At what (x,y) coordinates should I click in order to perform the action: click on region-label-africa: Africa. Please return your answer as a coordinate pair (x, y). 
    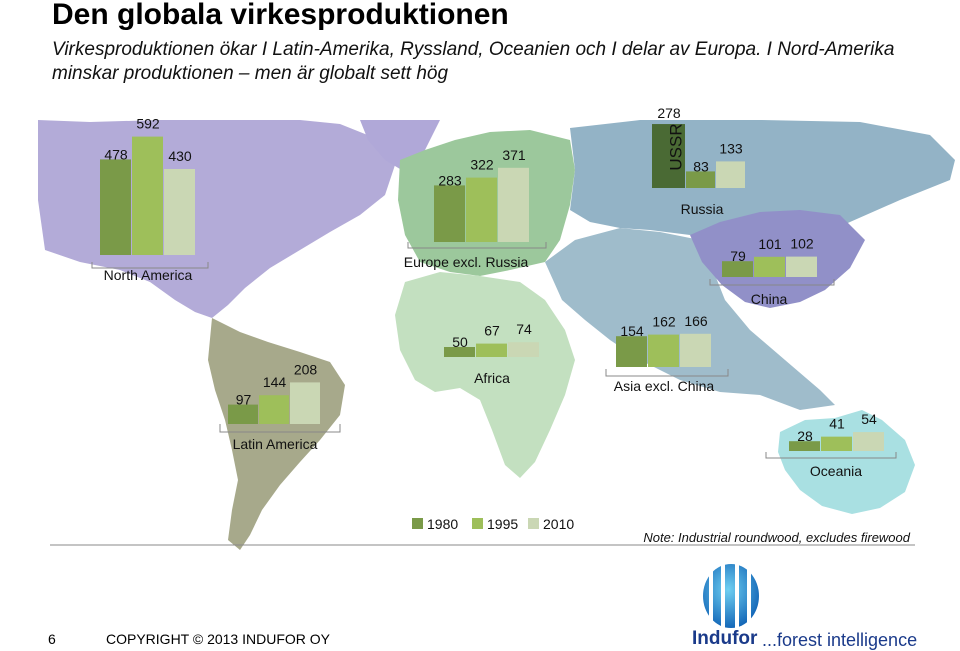
    Looking at the image, I should click on (492, 378).